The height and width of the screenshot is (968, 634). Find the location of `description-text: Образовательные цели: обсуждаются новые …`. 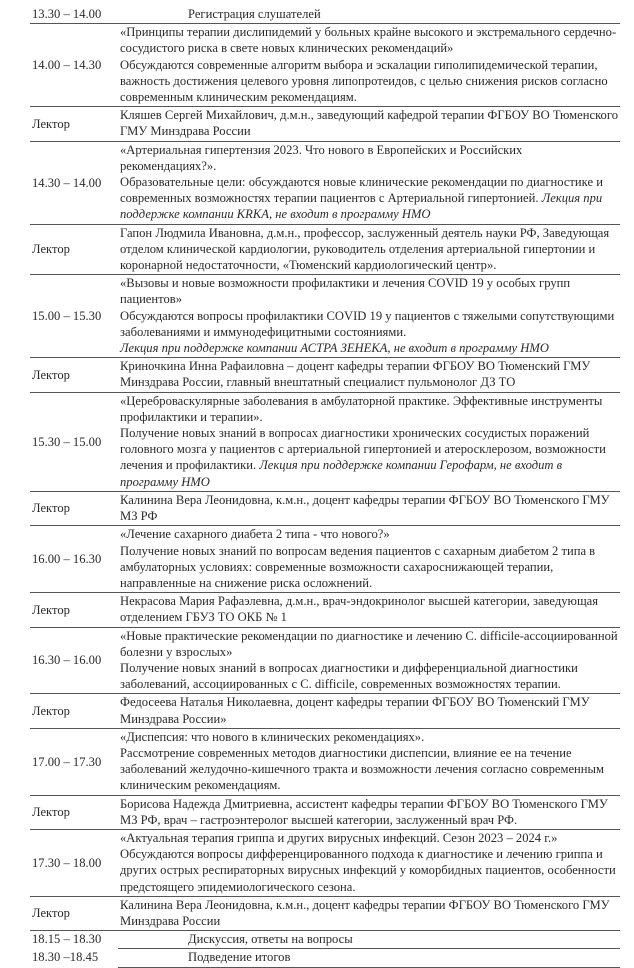

description-text: Образовательные цели: обсуждаются новые … is located at coordinates (361, 190).